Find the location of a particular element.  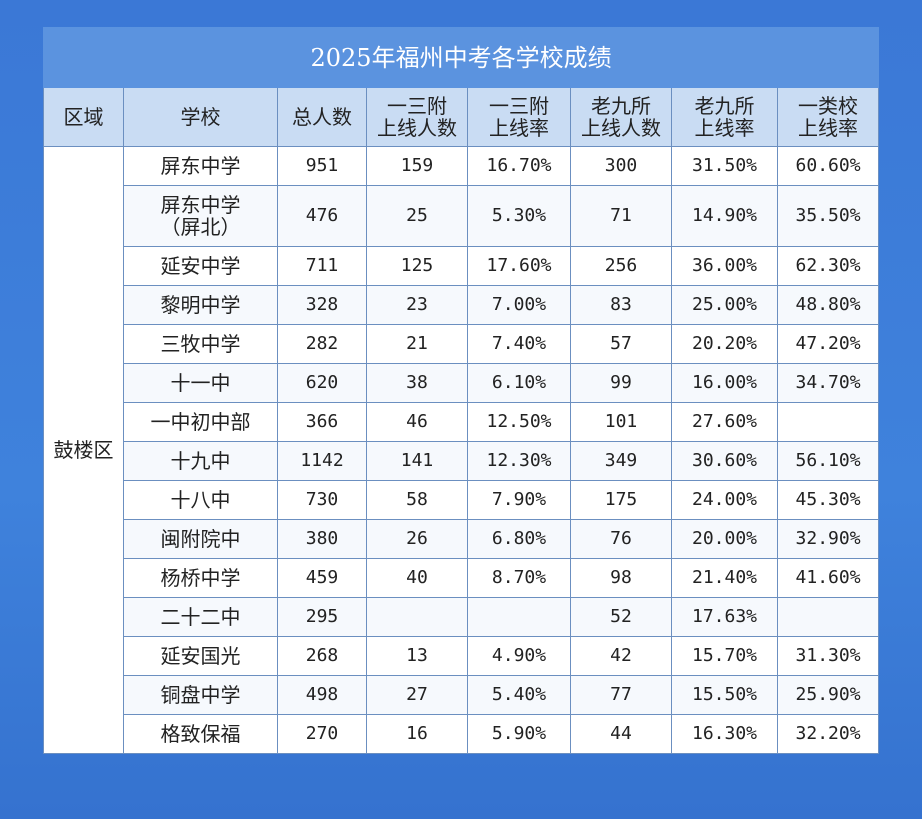

value-cell: 57 is located at coordinates (621, 344).